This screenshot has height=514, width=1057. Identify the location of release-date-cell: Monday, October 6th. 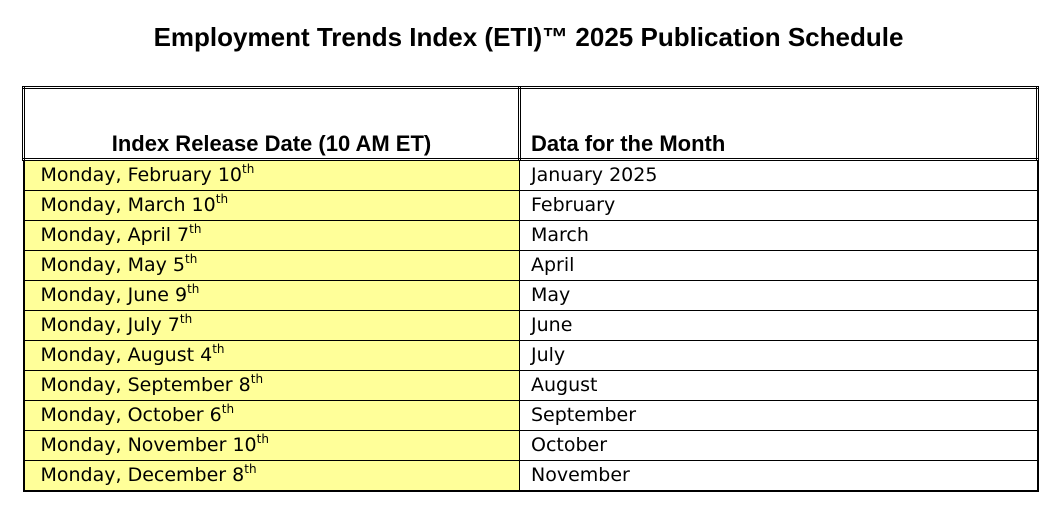
(271, 415).